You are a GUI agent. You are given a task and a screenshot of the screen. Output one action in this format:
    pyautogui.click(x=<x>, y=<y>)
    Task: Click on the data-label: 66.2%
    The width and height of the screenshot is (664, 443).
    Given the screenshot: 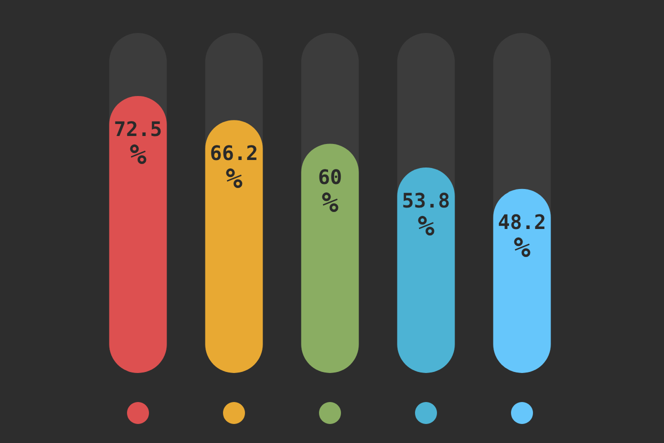 What is the action you would take?
    pyautogui.click(x=234, y=168)
    